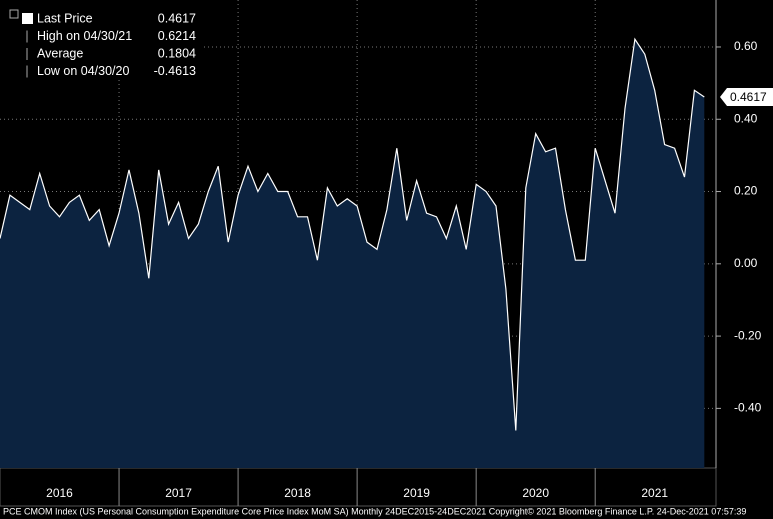 This screenshot has width=773, height=519. What do you see at coordinates (175, 71) in the screenshot?
I see `legend-value: -0.4613` at bounding box center [175, 71].